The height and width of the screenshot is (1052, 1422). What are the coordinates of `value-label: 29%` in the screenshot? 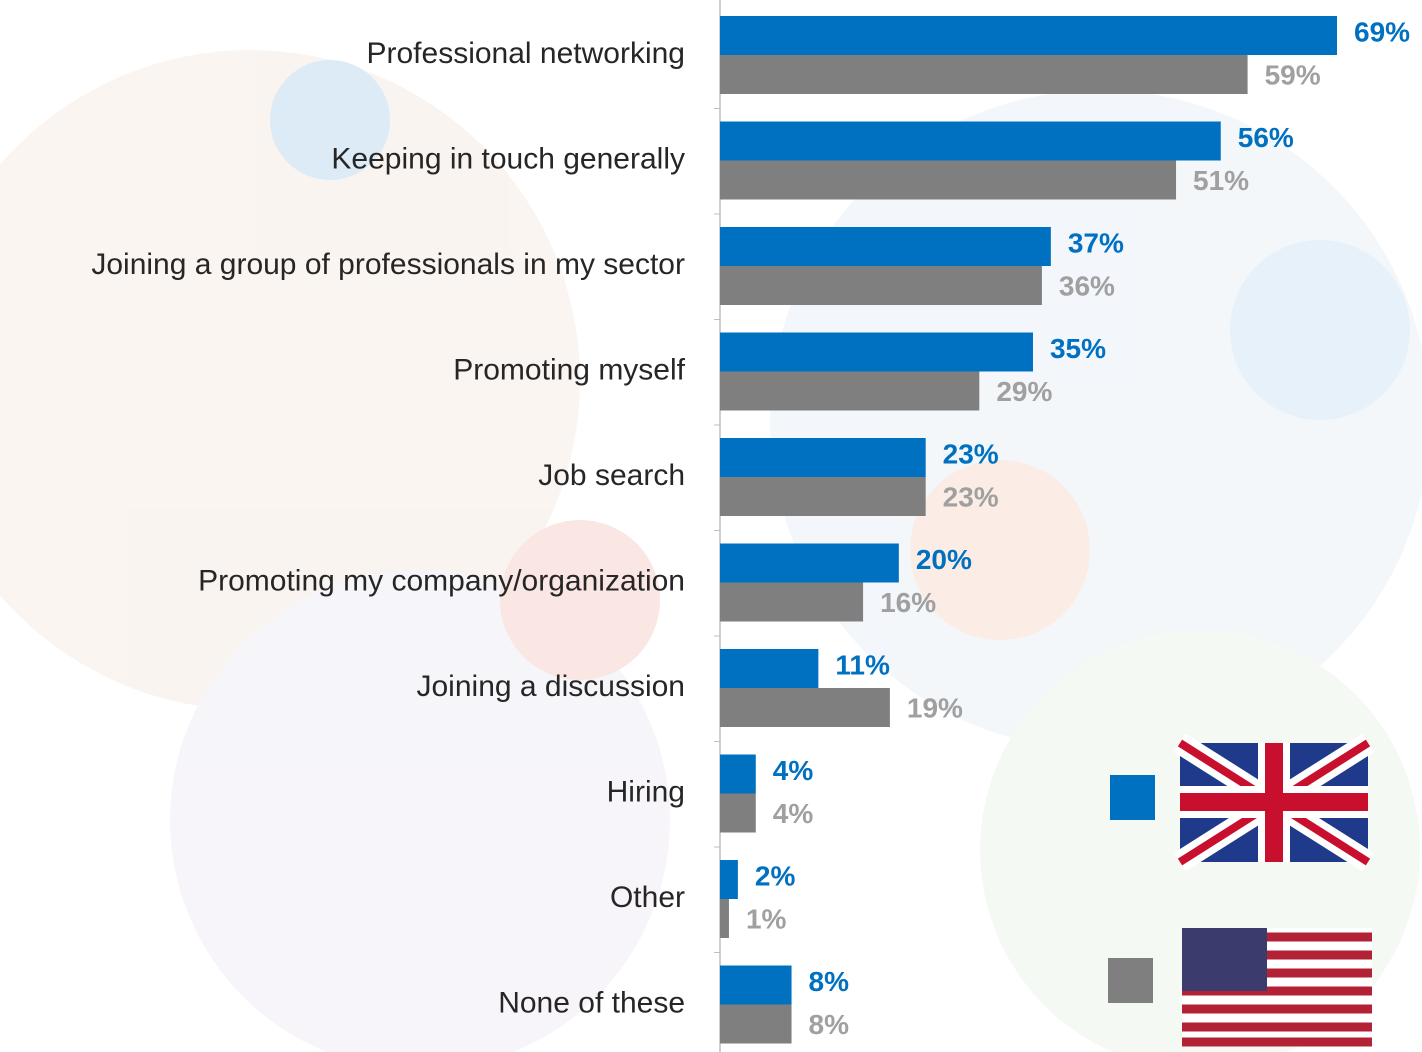 It's located at (1024, 391).